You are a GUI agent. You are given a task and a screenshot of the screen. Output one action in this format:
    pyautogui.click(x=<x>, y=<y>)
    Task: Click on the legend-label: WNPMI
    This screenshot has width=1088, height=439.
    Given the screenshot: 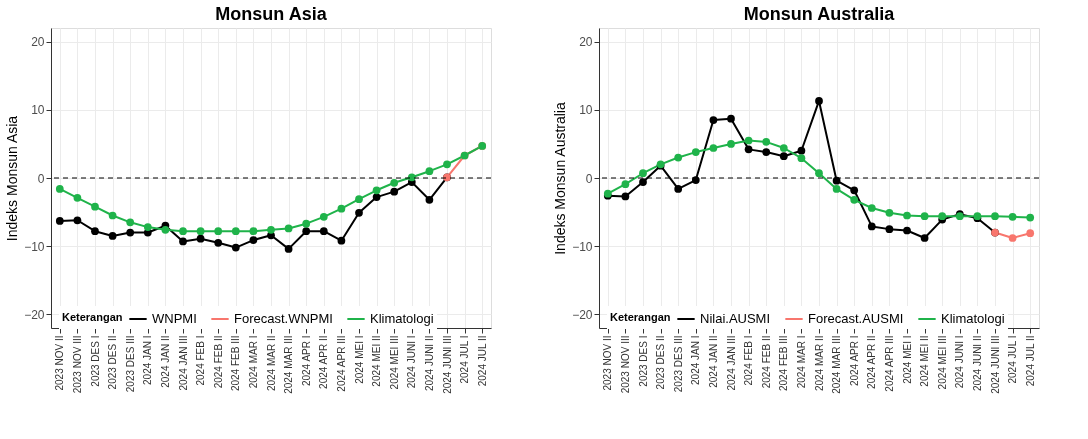 What is the action you would take?
    pyautogui.click(x=174, y=318)
    